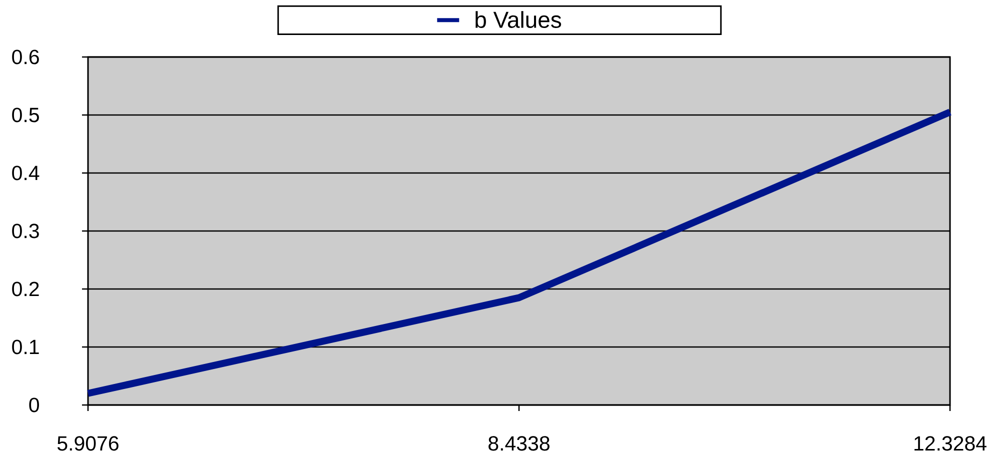 The width and height of the screenshot is (990, 455). Describe the element at coordinates (519, 19) in the screenshot. I see `legend-label: b Values` at that location.